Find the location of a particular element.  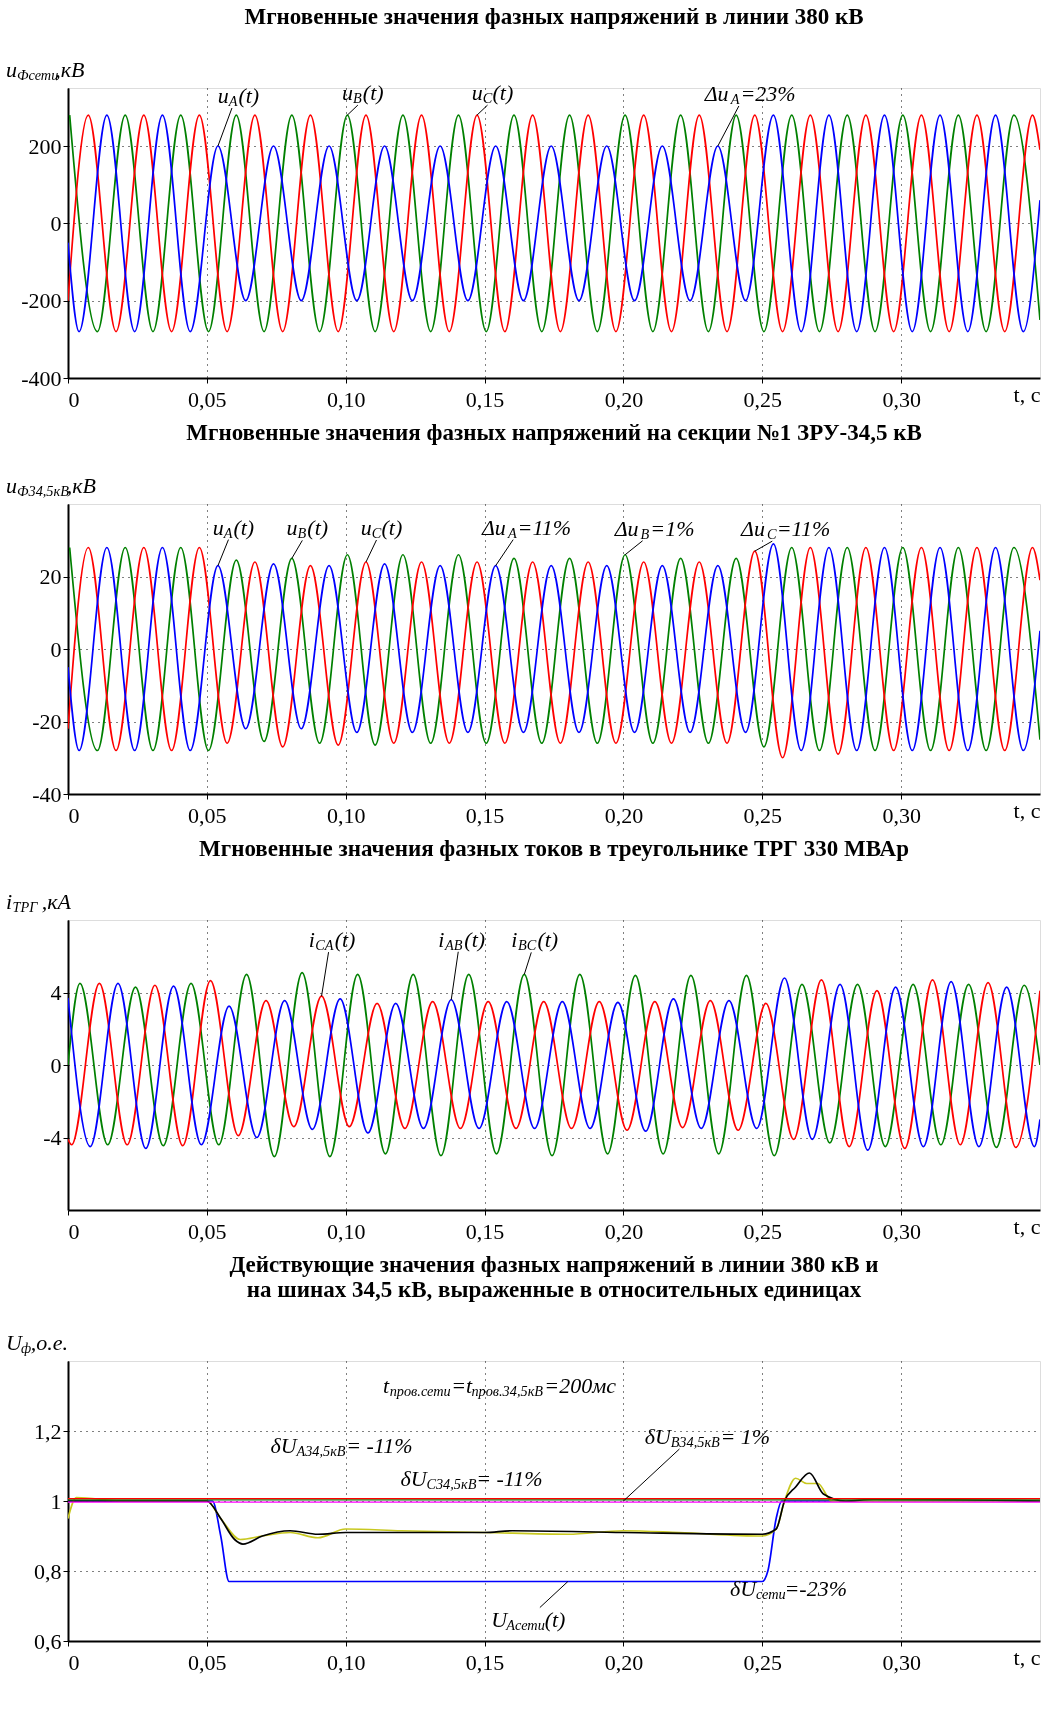

y-tick-label: 4 is located at coordinates (56, 992).